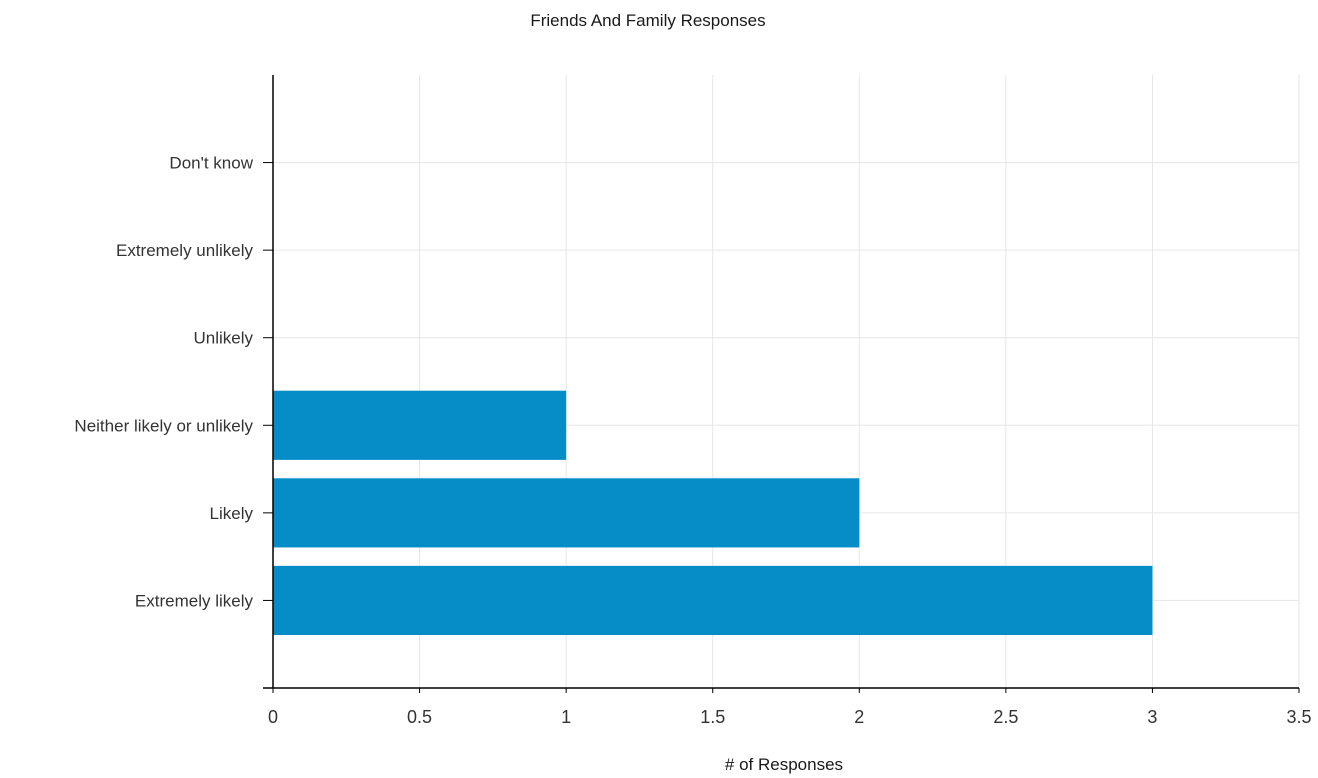 The height and width of the screenshot is (778, 1318). Describe the element at coordinates (419, 717) in the screenshot. I see `x-tick-label: 0.5` at that location.